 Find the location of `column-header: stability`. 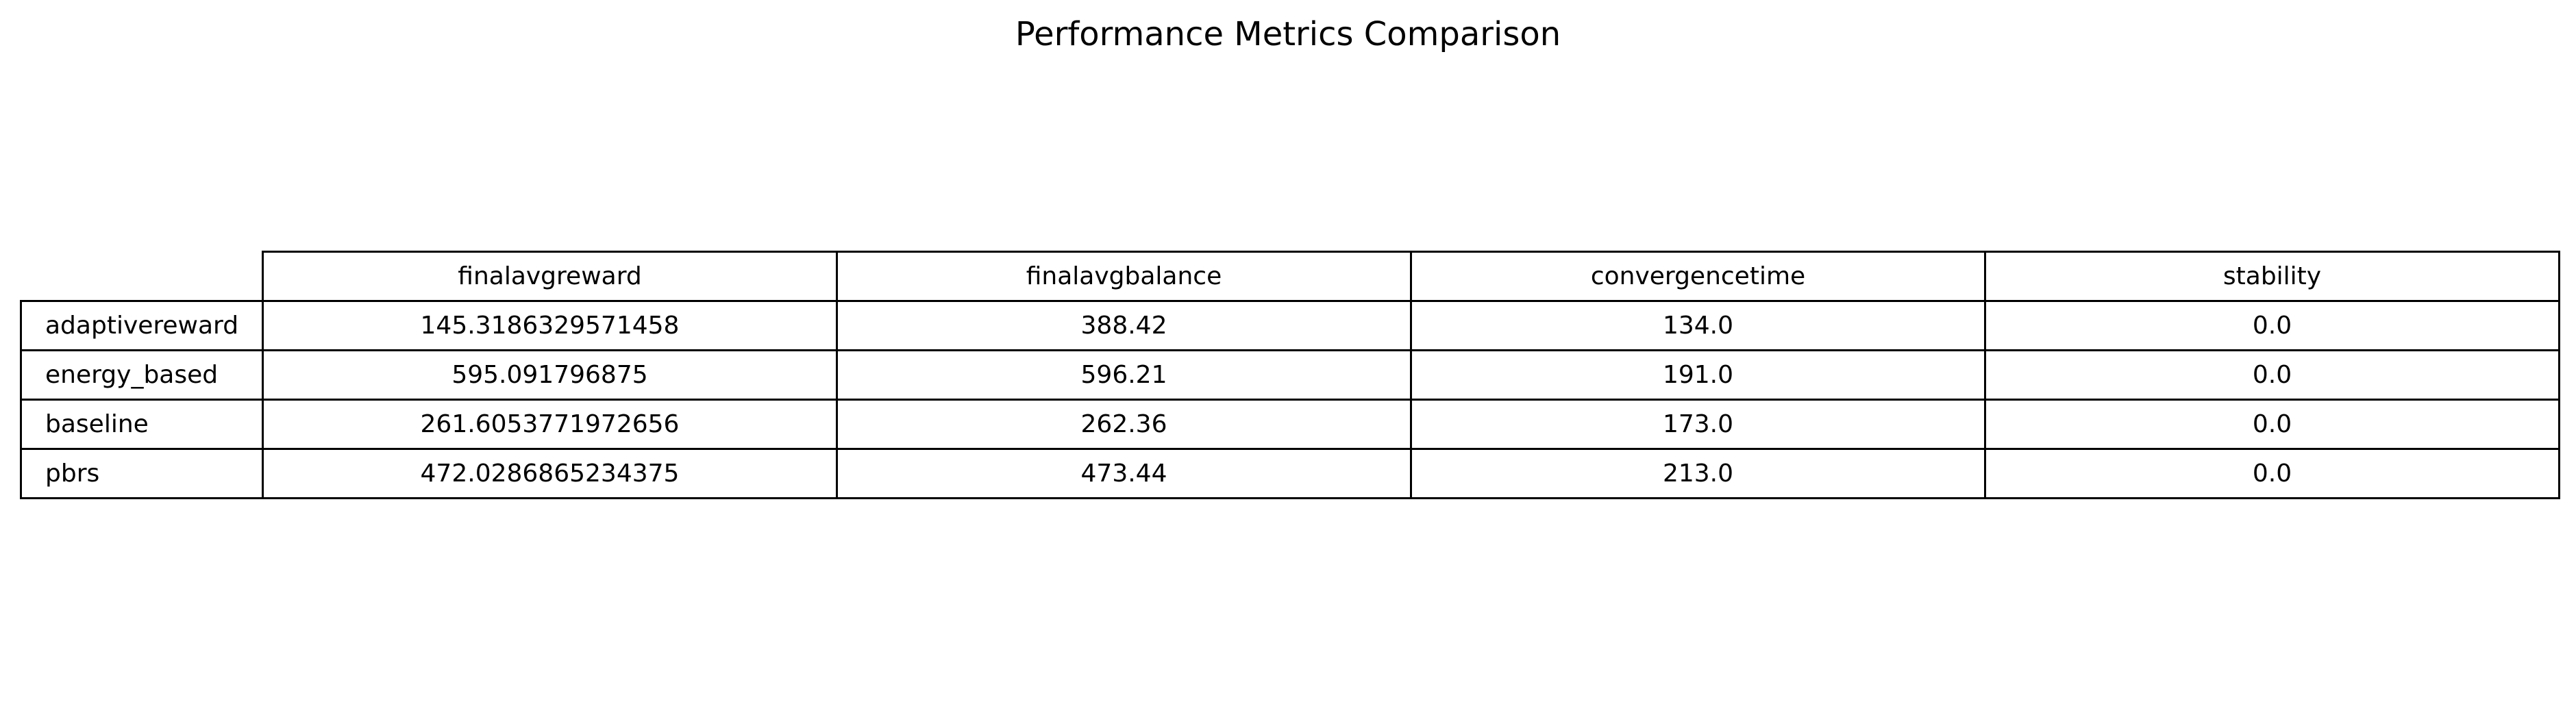

column-header: stability is located at coordinates (2272, 276).